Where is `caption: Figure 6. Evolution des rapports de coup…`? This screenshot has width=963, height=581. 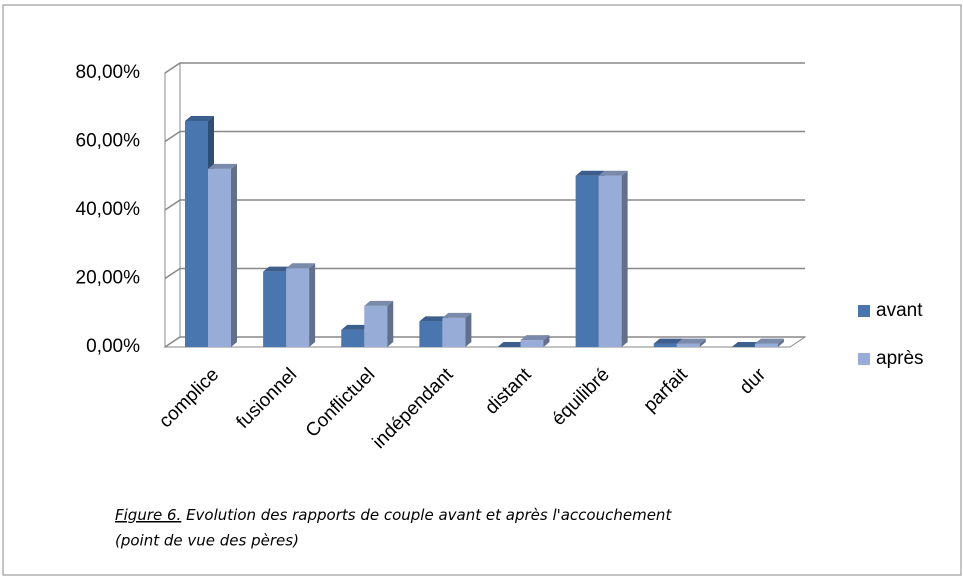
caption: Figure 6. Evolution des rapports de coup… is located at coordinates (393, 515).